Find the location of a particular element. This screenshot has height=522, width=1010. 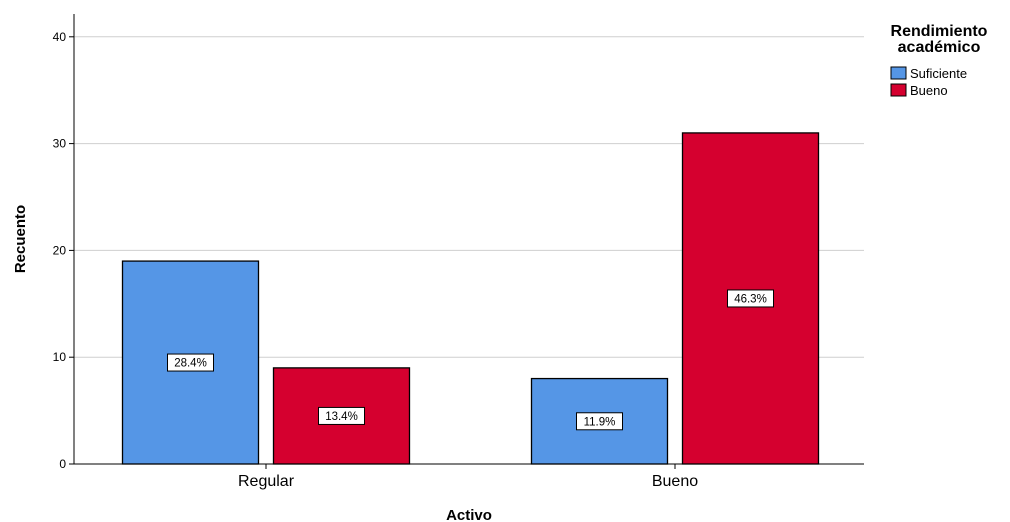

data-label: 28.4% is located at coordinates (190, 364).